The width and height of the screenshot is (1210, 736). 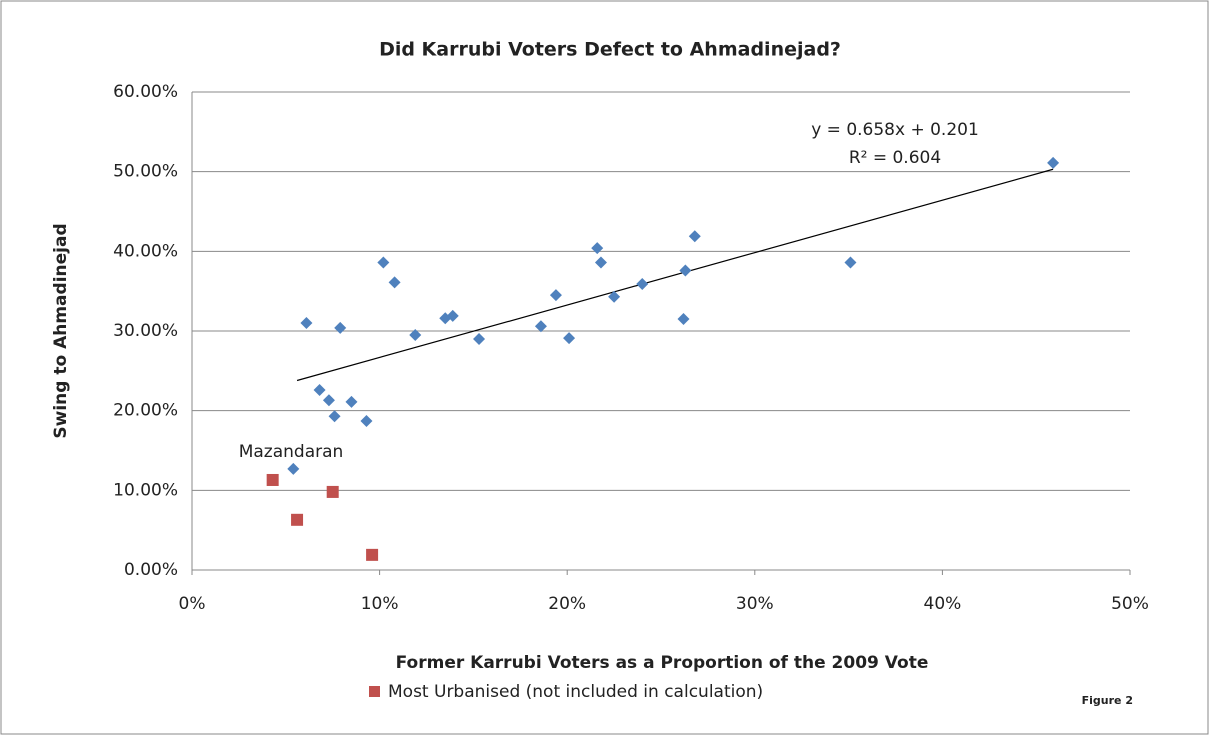 I want to click on y-tick-label: 20.00%, so click(x=145, y=411).